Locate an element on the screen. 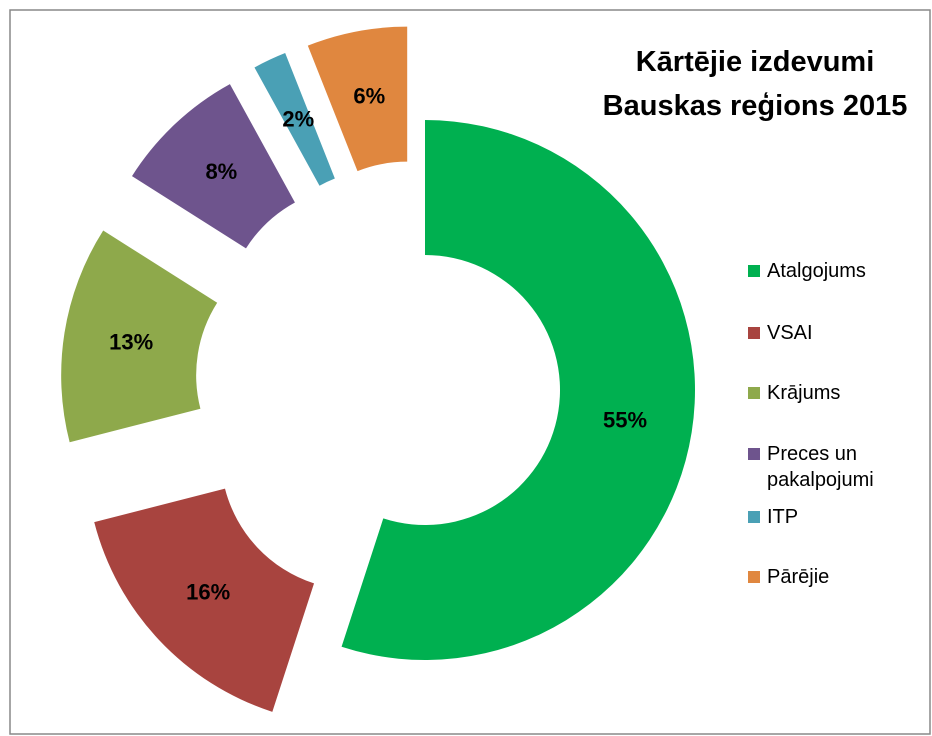  chart-title: Kārtējie izdevumi Bauskas reģions 2015 is located at coordinates (755, 84).